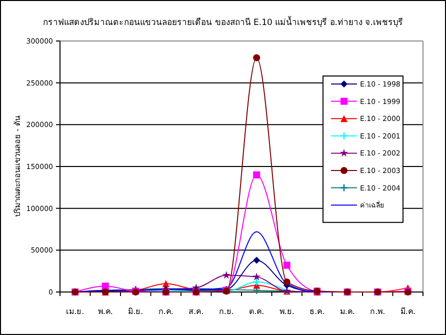 The width and height of the screenshot is (446, 335). Describe the element at coordinates (223, 22) in the screenshot. I see `chart-title: กราฟแสดงปริมาณตะกอนแขวนลอยรายเดือน ของสถานี E.10 แม่น้ำเพชรบุรี อ.ท่ายาง จ.เพชรบุรี` at that location.